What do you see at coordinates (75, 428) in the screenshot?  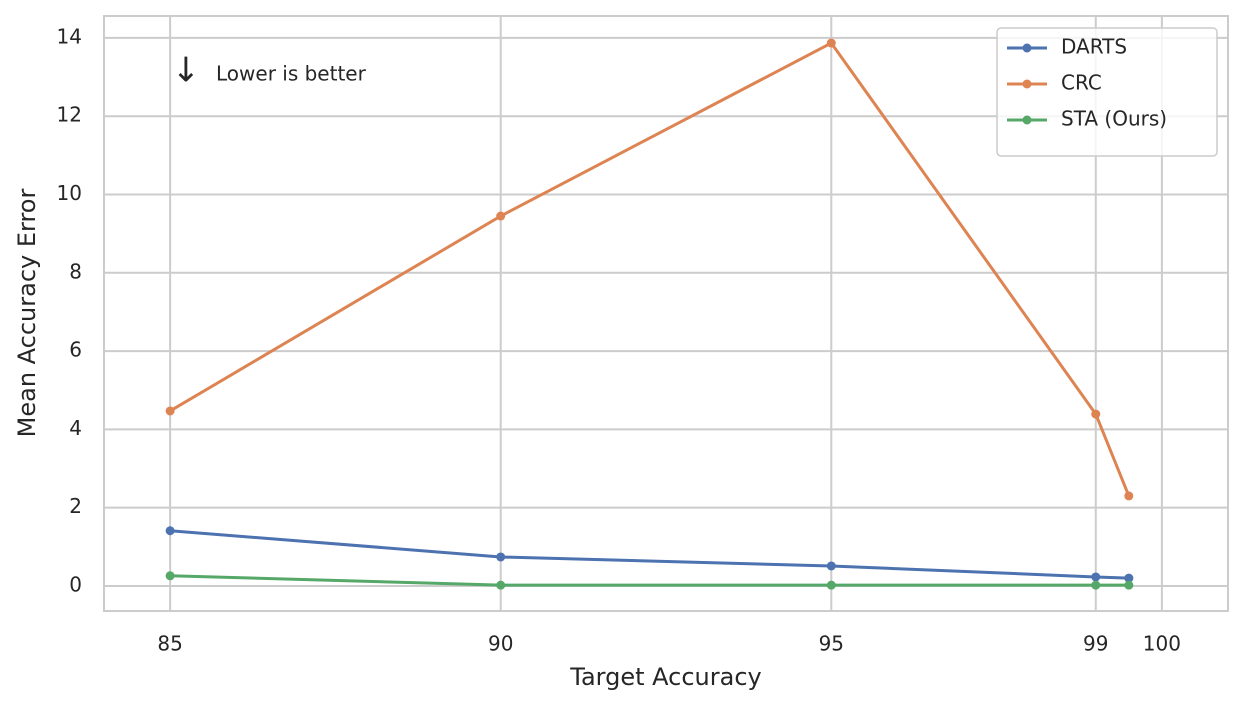 I see `y-tick-label: 4` at bounding box center [75, 428].